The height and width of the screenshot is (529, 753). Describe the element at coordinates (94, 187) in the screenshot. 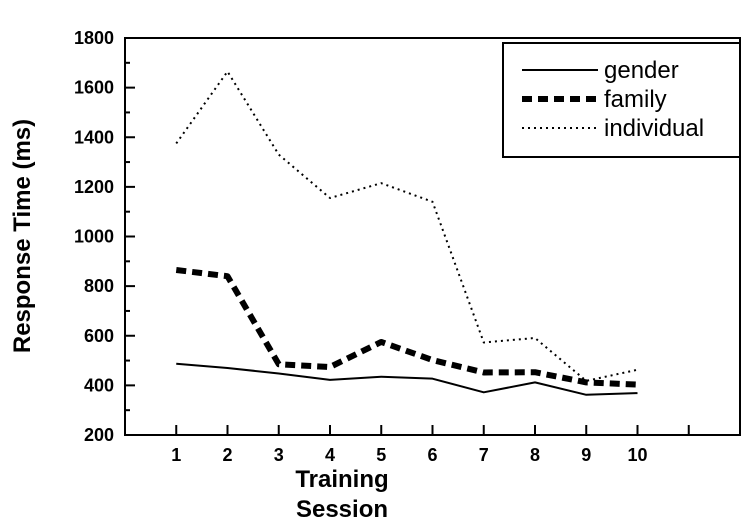

I see `y-tick-label: 1200` at that location.